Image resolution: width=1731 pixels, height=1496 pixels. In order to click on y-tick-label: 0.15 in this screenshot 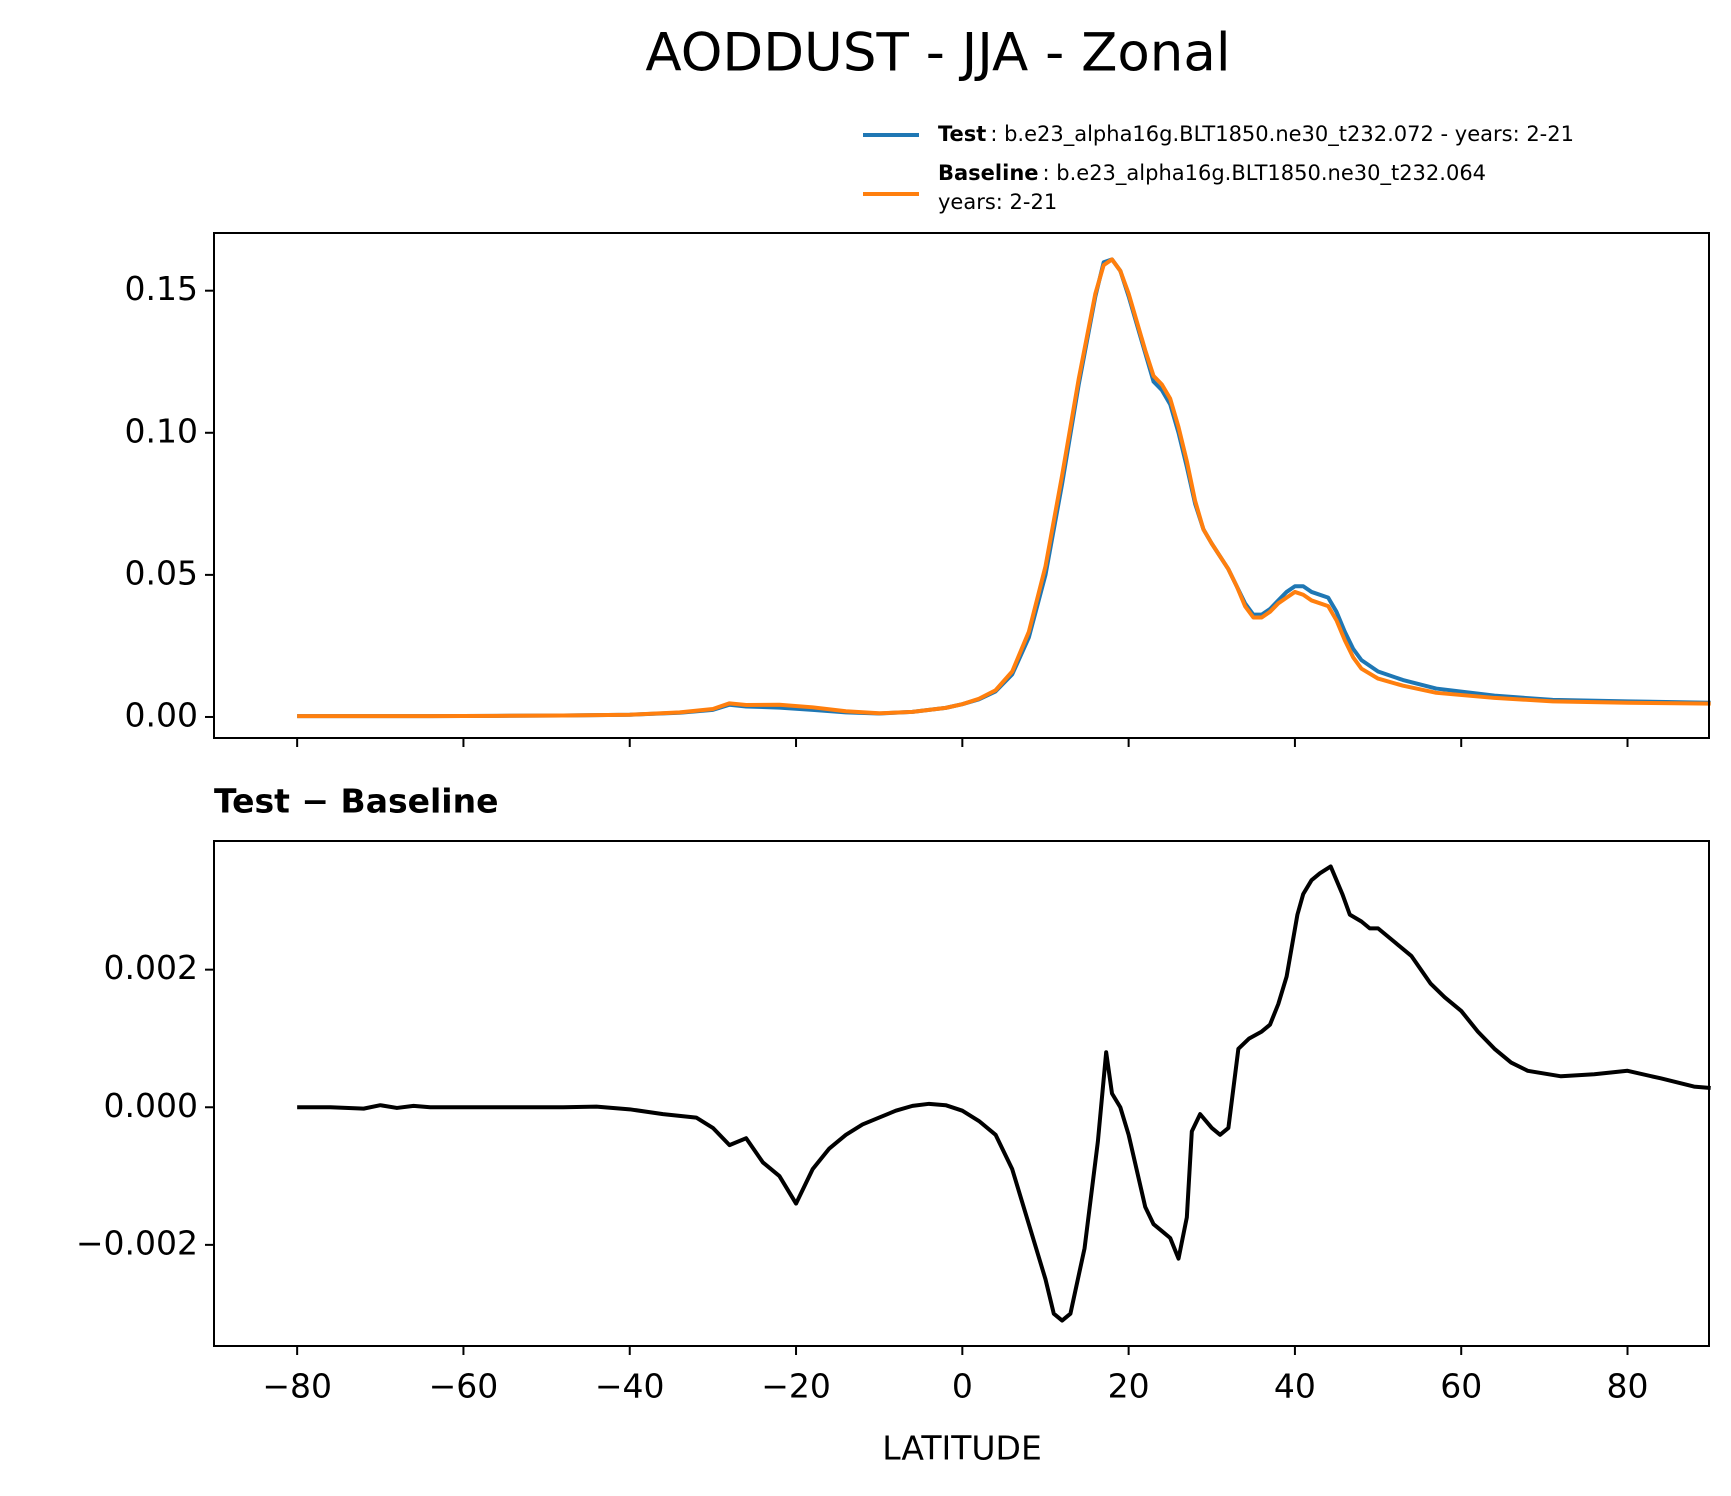, I will do `click(161, 288)`.